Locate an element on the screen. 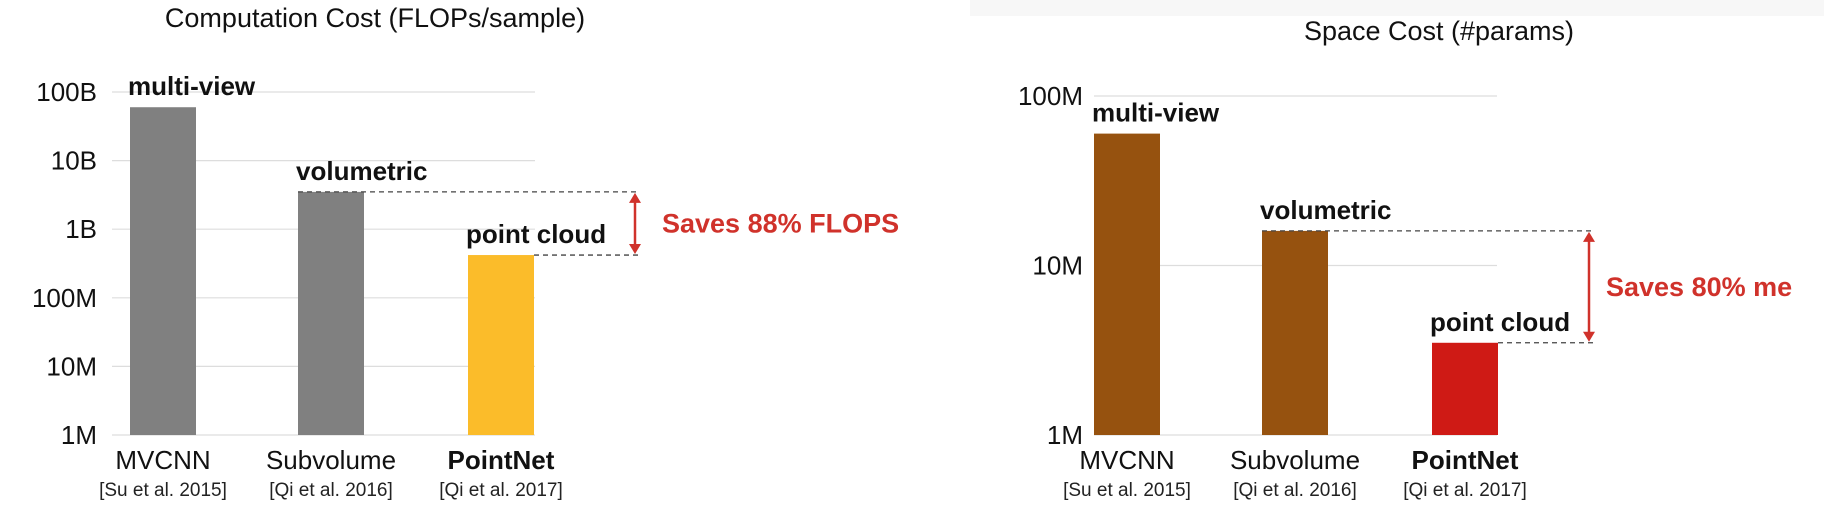 The width and height of the screenshot is (1824, 520). savings-annotation: Saves 88% FLOPS is located at coordinates (780, 223).